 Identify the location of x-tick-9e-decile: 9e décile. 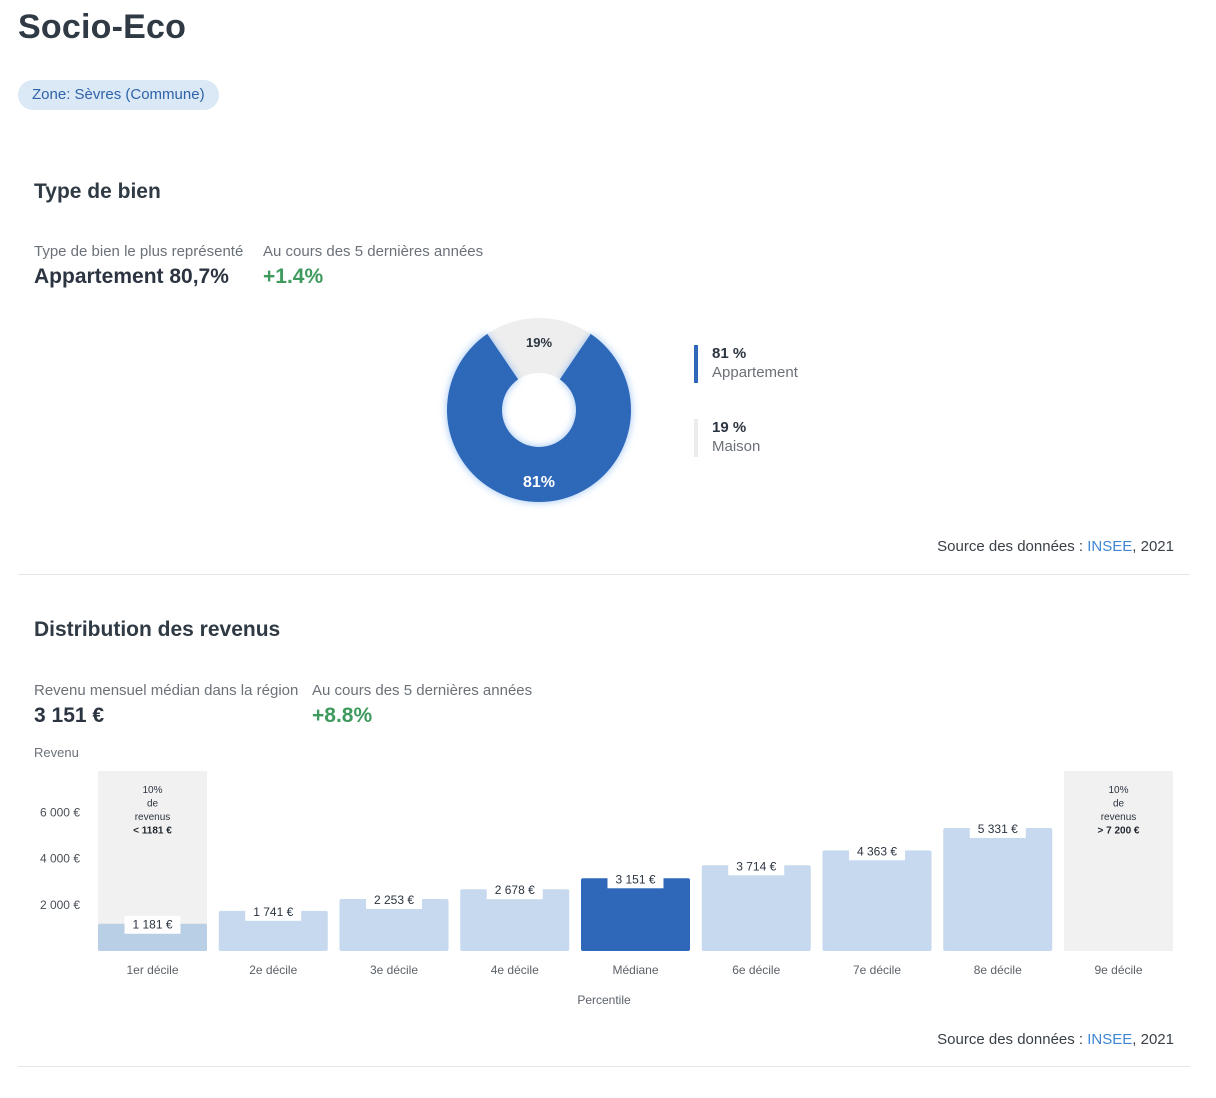
(1118, 970).